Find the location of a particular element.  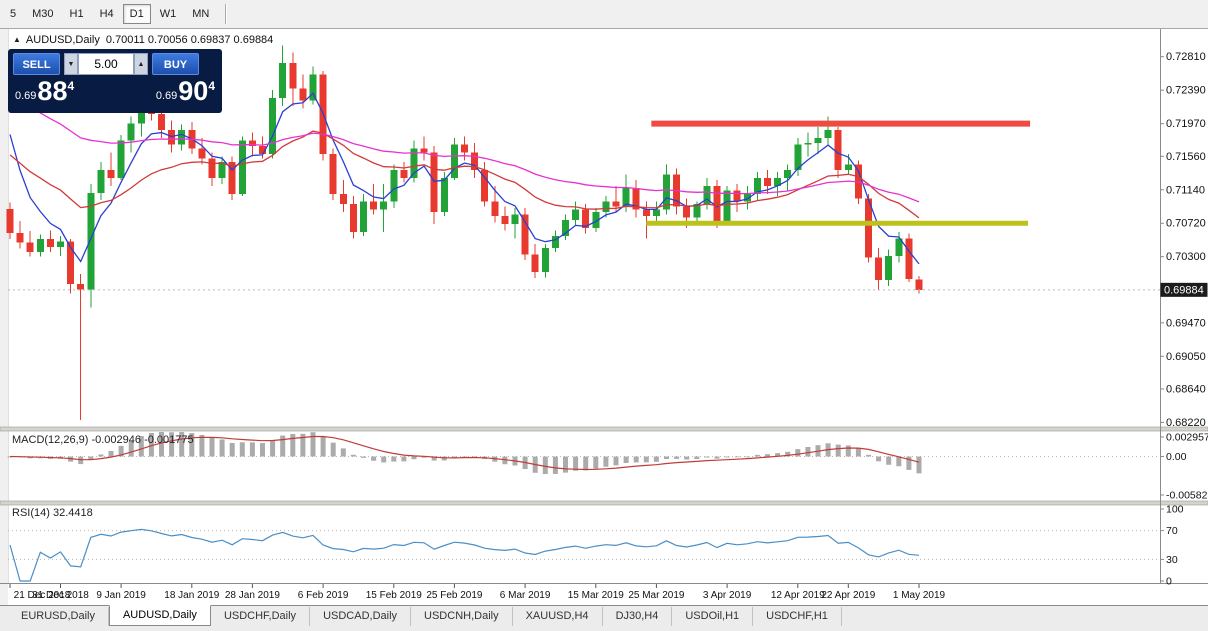

buy-price-pipette: 4 is located at coordinates (211, 86).